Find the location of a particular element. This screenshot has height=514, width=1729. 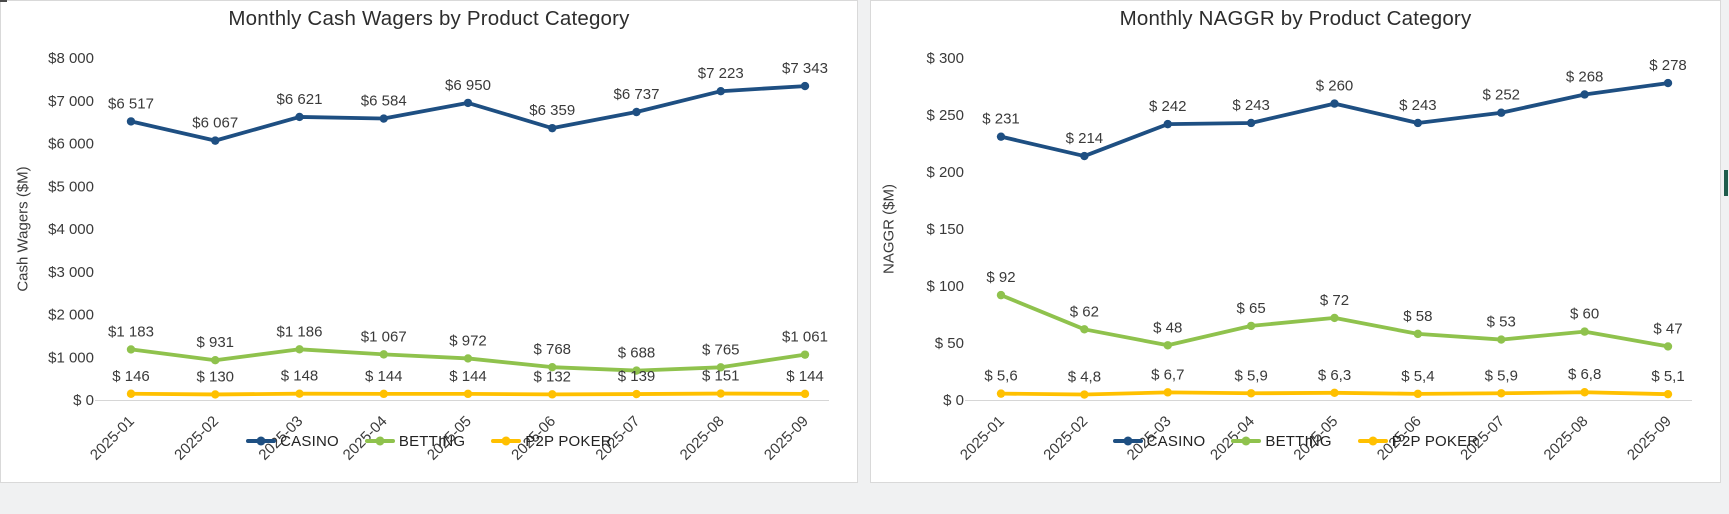

data-label: $ 5,9 is located at coordinates (1501, 375).